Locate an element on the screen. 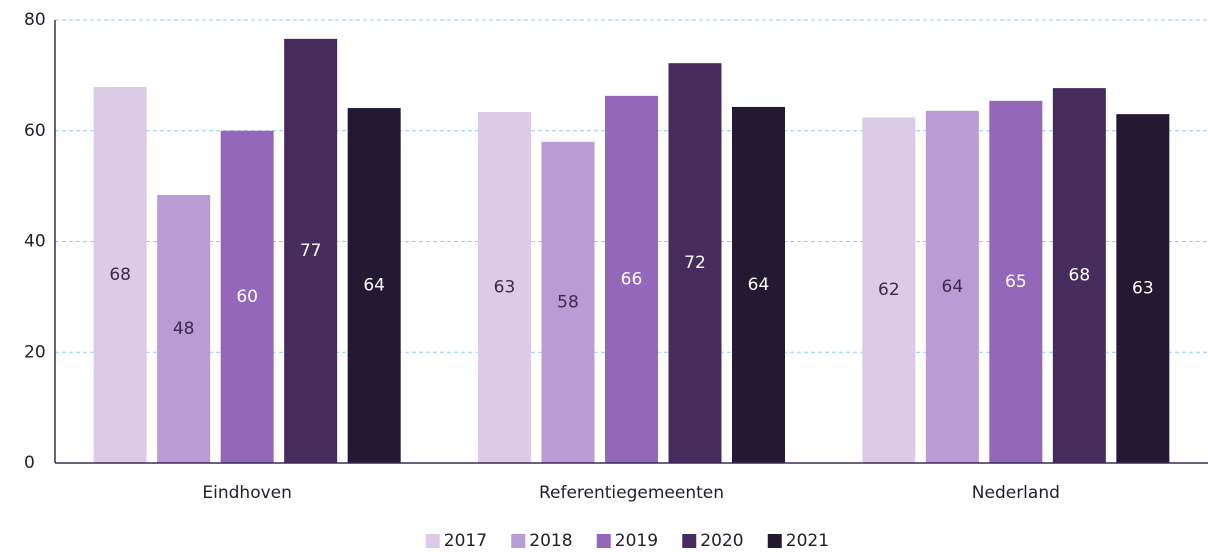 This screenshot has height=552, width=1208. data-label: 62 is located at coordinates (889, 290).